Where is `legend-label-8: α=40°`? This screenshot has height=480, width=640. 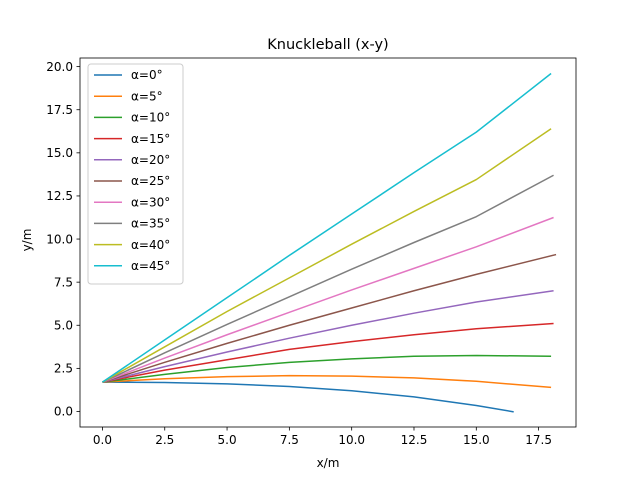 legend-label-8: α=40° is located at coordinates (150, 245).